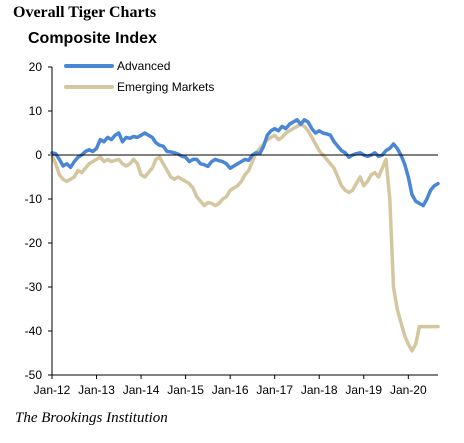  What do you see at coordinates (85, 12) in the screenshot?
I see `page-header-title: Overall Tiger Charts` at bounding box center [85, 12].